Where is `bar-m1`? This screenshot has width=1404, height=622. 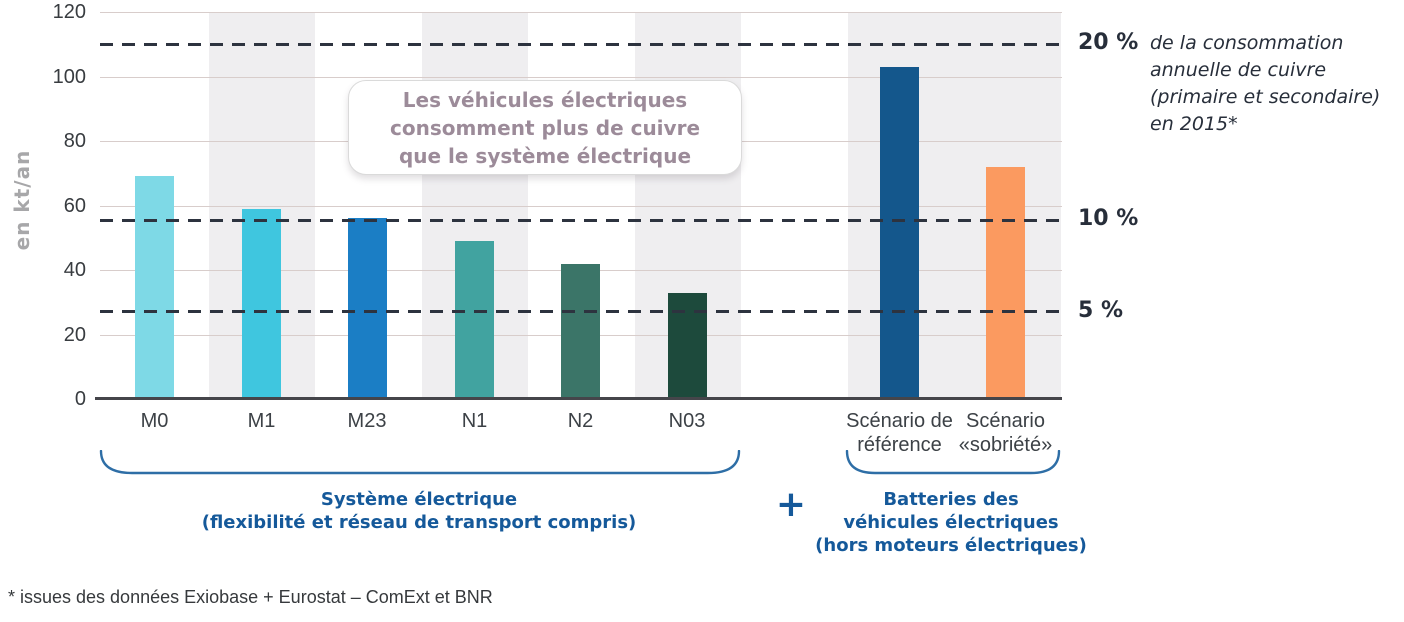
bar-m1 is located at coordinates (261, 303).